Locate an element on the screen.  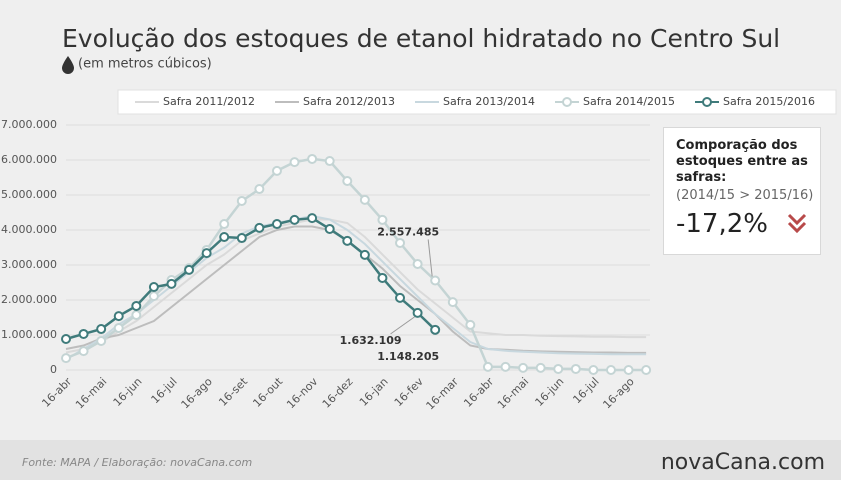
y-tick-label: 1.000.000 is located at coordinates (29, 334).